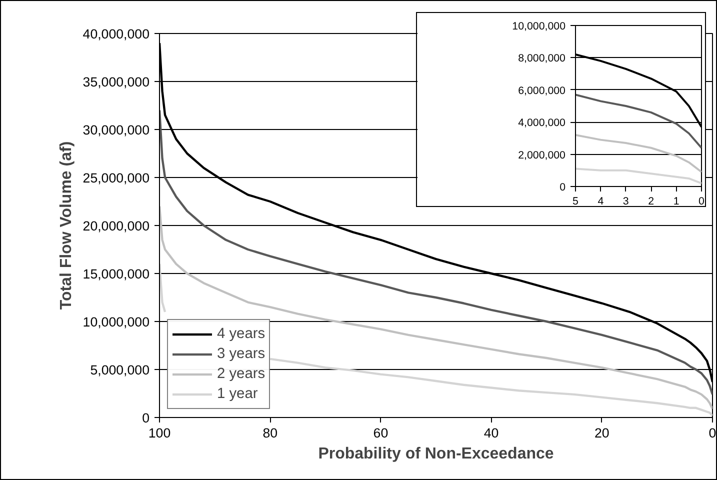 This screenshot has width=717, height=480. Describe the element at coordinates (237, 394) in the screenshot. I see `legend-label: 1 year` at that location.